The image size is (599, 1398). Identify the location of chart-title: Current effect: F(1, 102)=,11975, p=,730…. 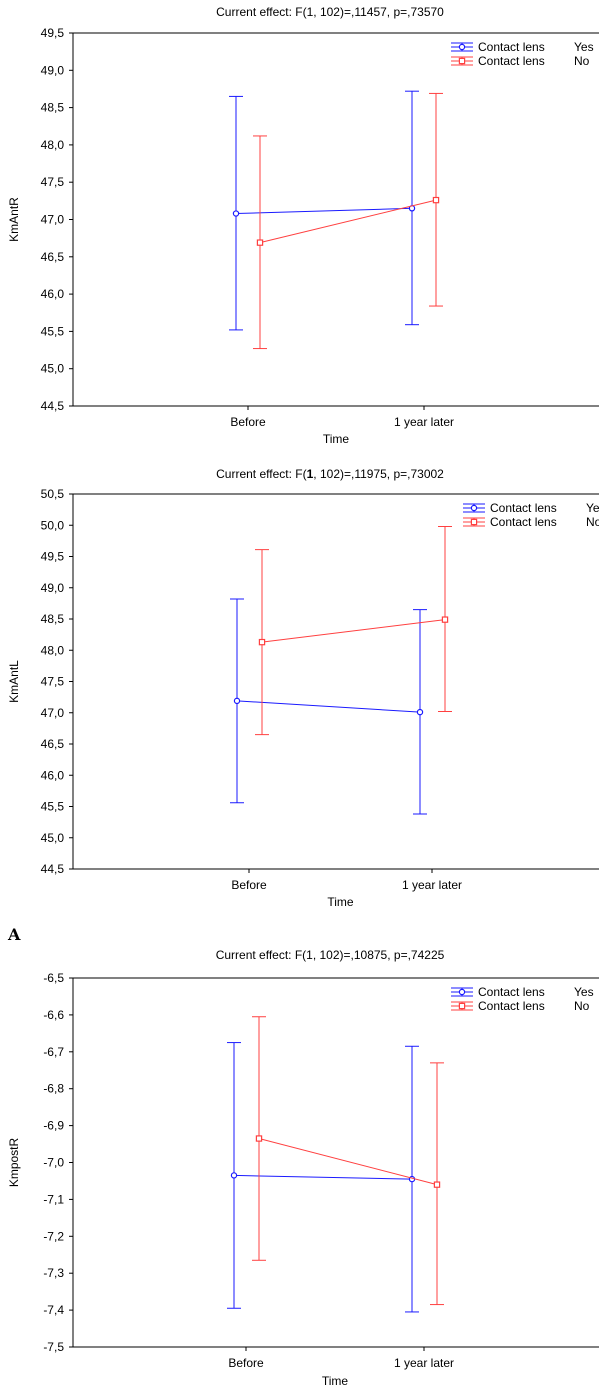
(330, 474).